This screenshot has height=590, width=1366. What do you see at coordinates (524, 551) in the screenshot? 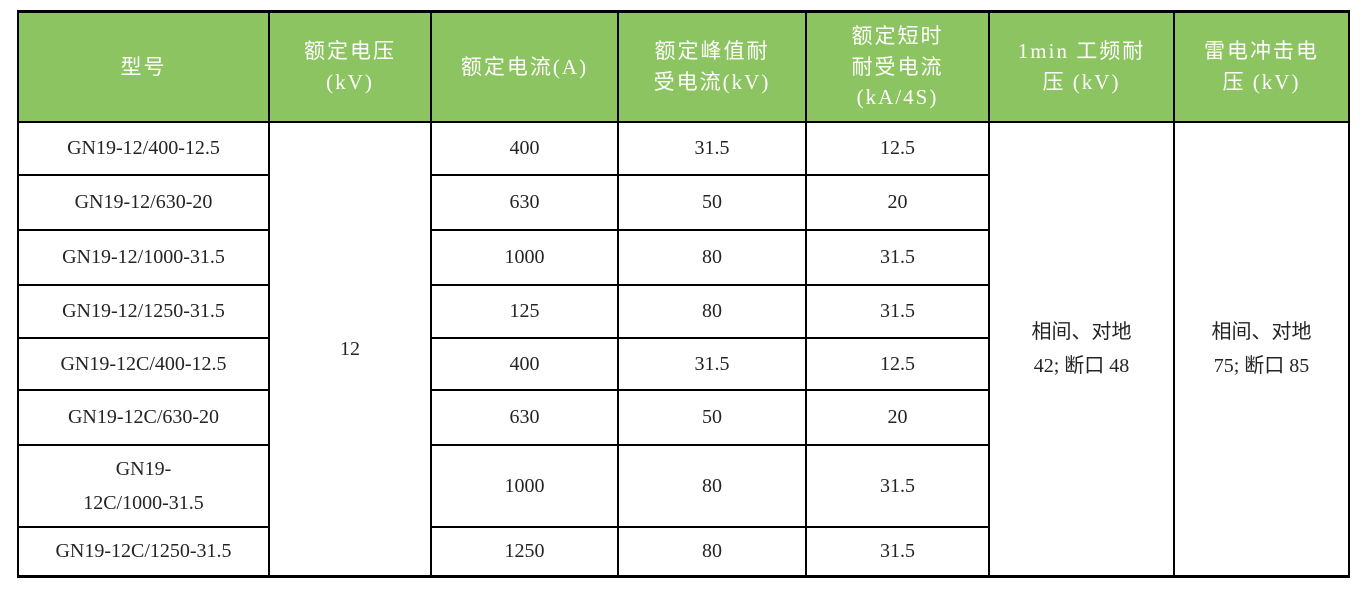
I see `current-cell: 1250` at bounding box center [524, 551].